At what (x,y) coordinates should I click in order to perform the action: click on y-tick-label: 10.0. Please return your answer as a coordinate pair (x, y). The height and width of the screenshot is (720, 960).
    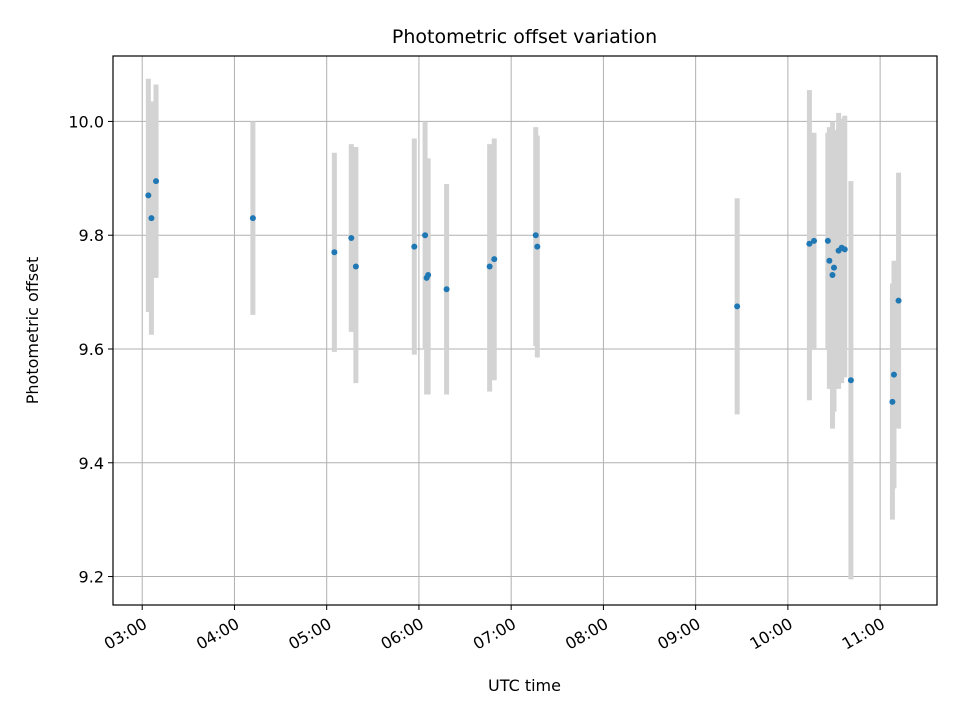
    Looking at the image, I should click on (86, 121).